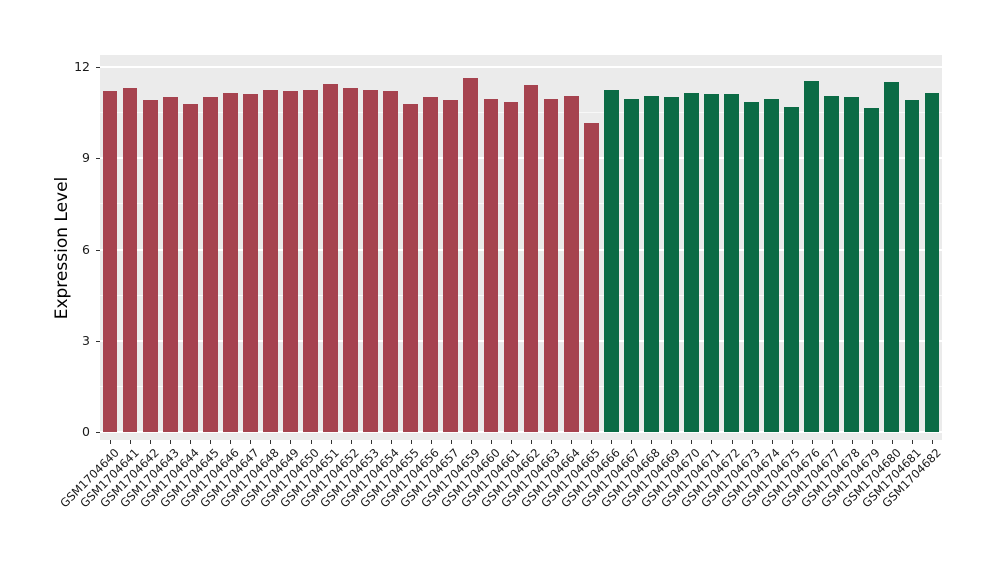  Describe the element at coordinates (550, 478) in the screenshot. I see `x-tick-label: GSM1704664` at that location.